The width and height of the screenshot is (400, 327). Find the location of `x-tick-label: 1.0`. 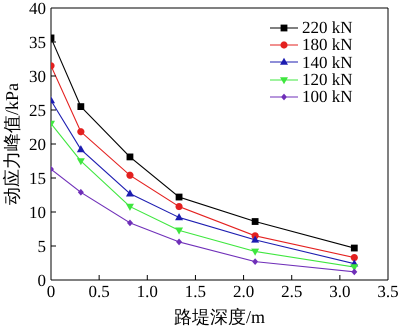

x-tick-label: 1.0 is located at coordinates (147, 292).